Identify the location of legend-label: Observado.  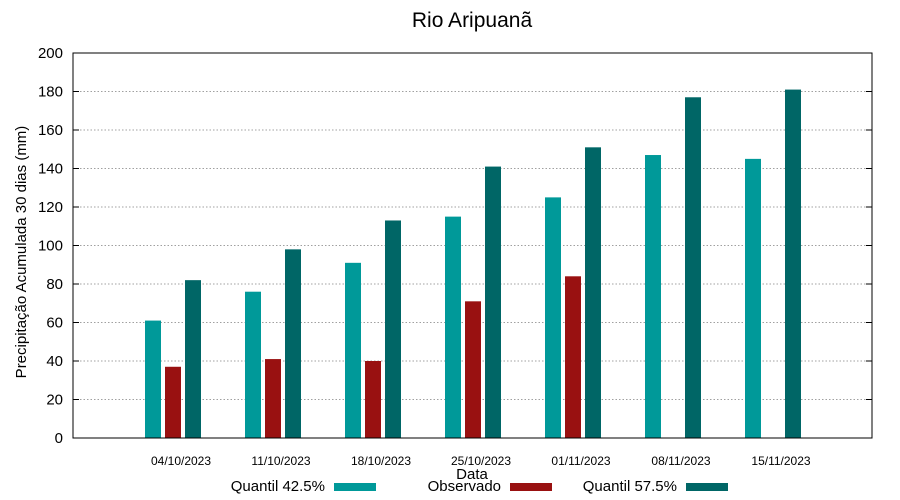
(464, 486).